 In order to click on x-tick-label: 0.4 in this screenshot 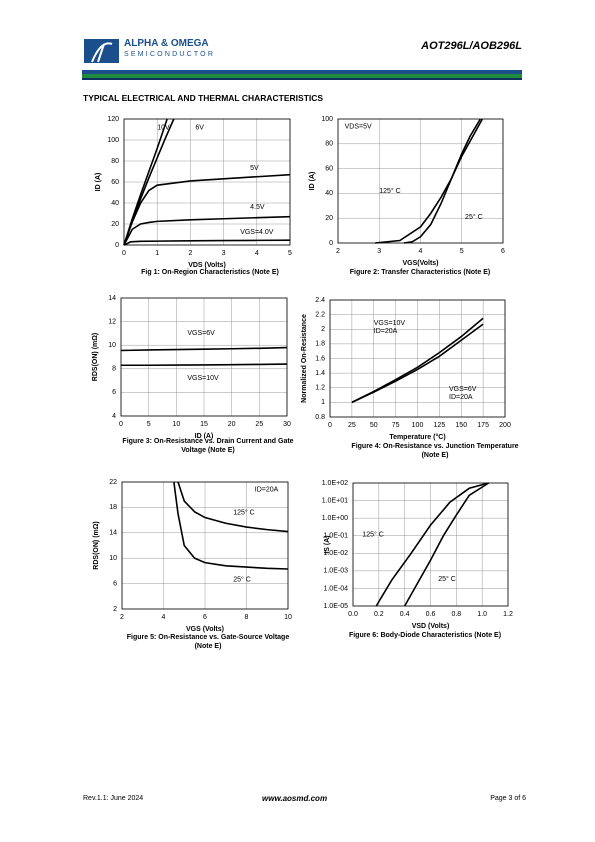, I will do `click(405, 614)`.